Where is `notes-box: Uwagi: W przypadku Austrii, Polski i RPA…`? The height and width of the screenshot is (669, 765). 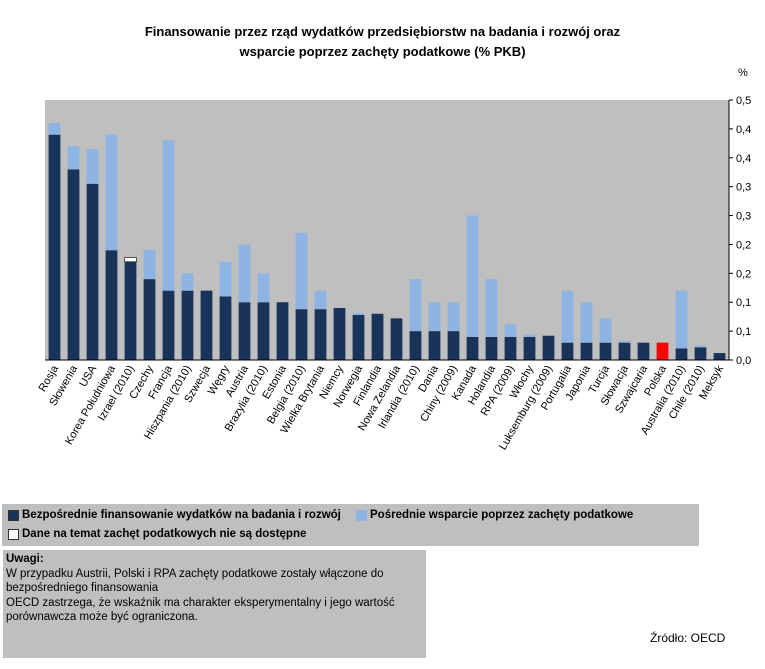 notes-box: Uwagi: W przypadku Austrii, Polski i RPA… is located at coordinates (214, 604).